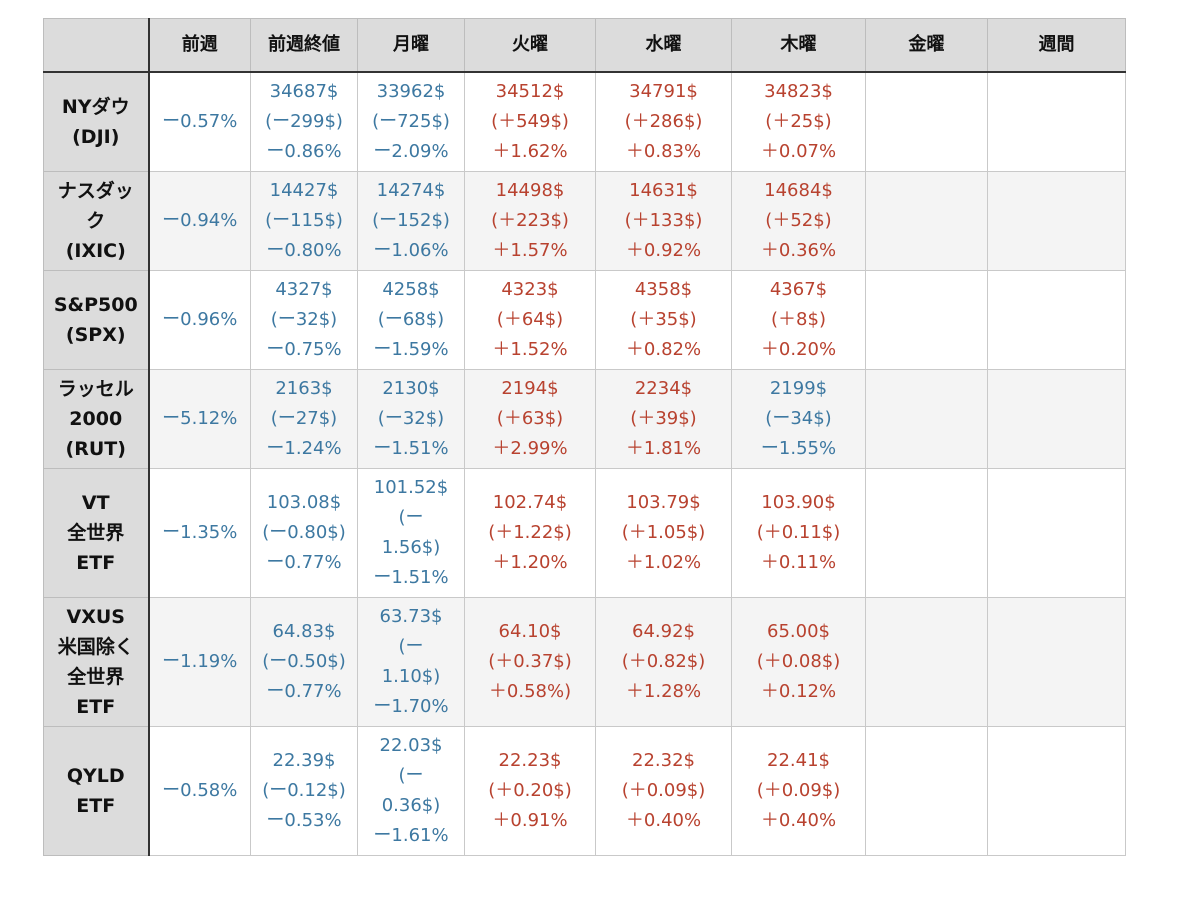  Describe the element at coordinates (411, 320) in the screenshot. I see `cell-monday: 4258$ (ー68$) ー1.59%` at that location.